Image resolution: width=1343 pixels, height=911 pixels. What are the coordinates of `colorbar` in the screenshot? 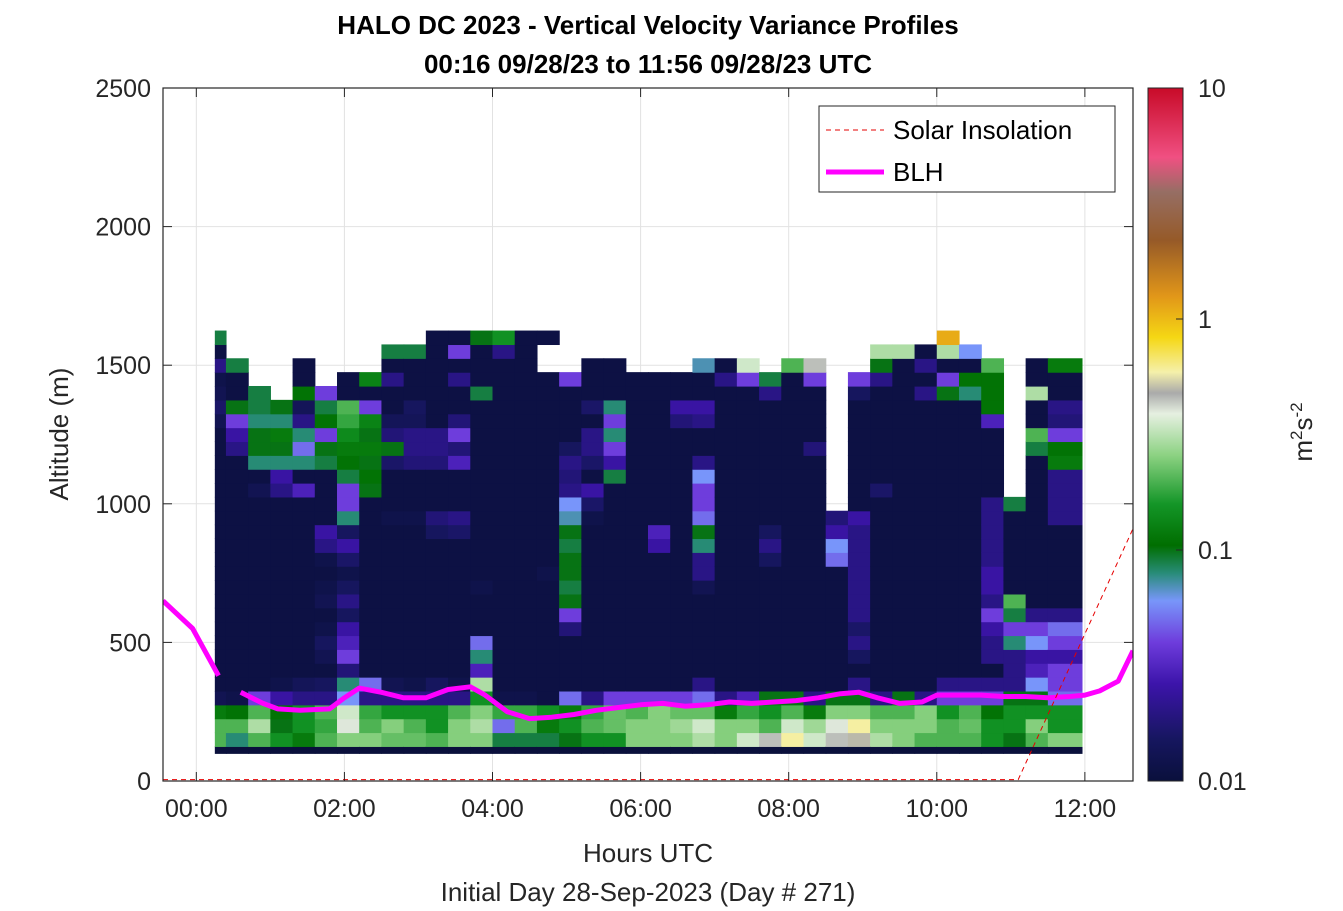 It's located at (1165, 434).